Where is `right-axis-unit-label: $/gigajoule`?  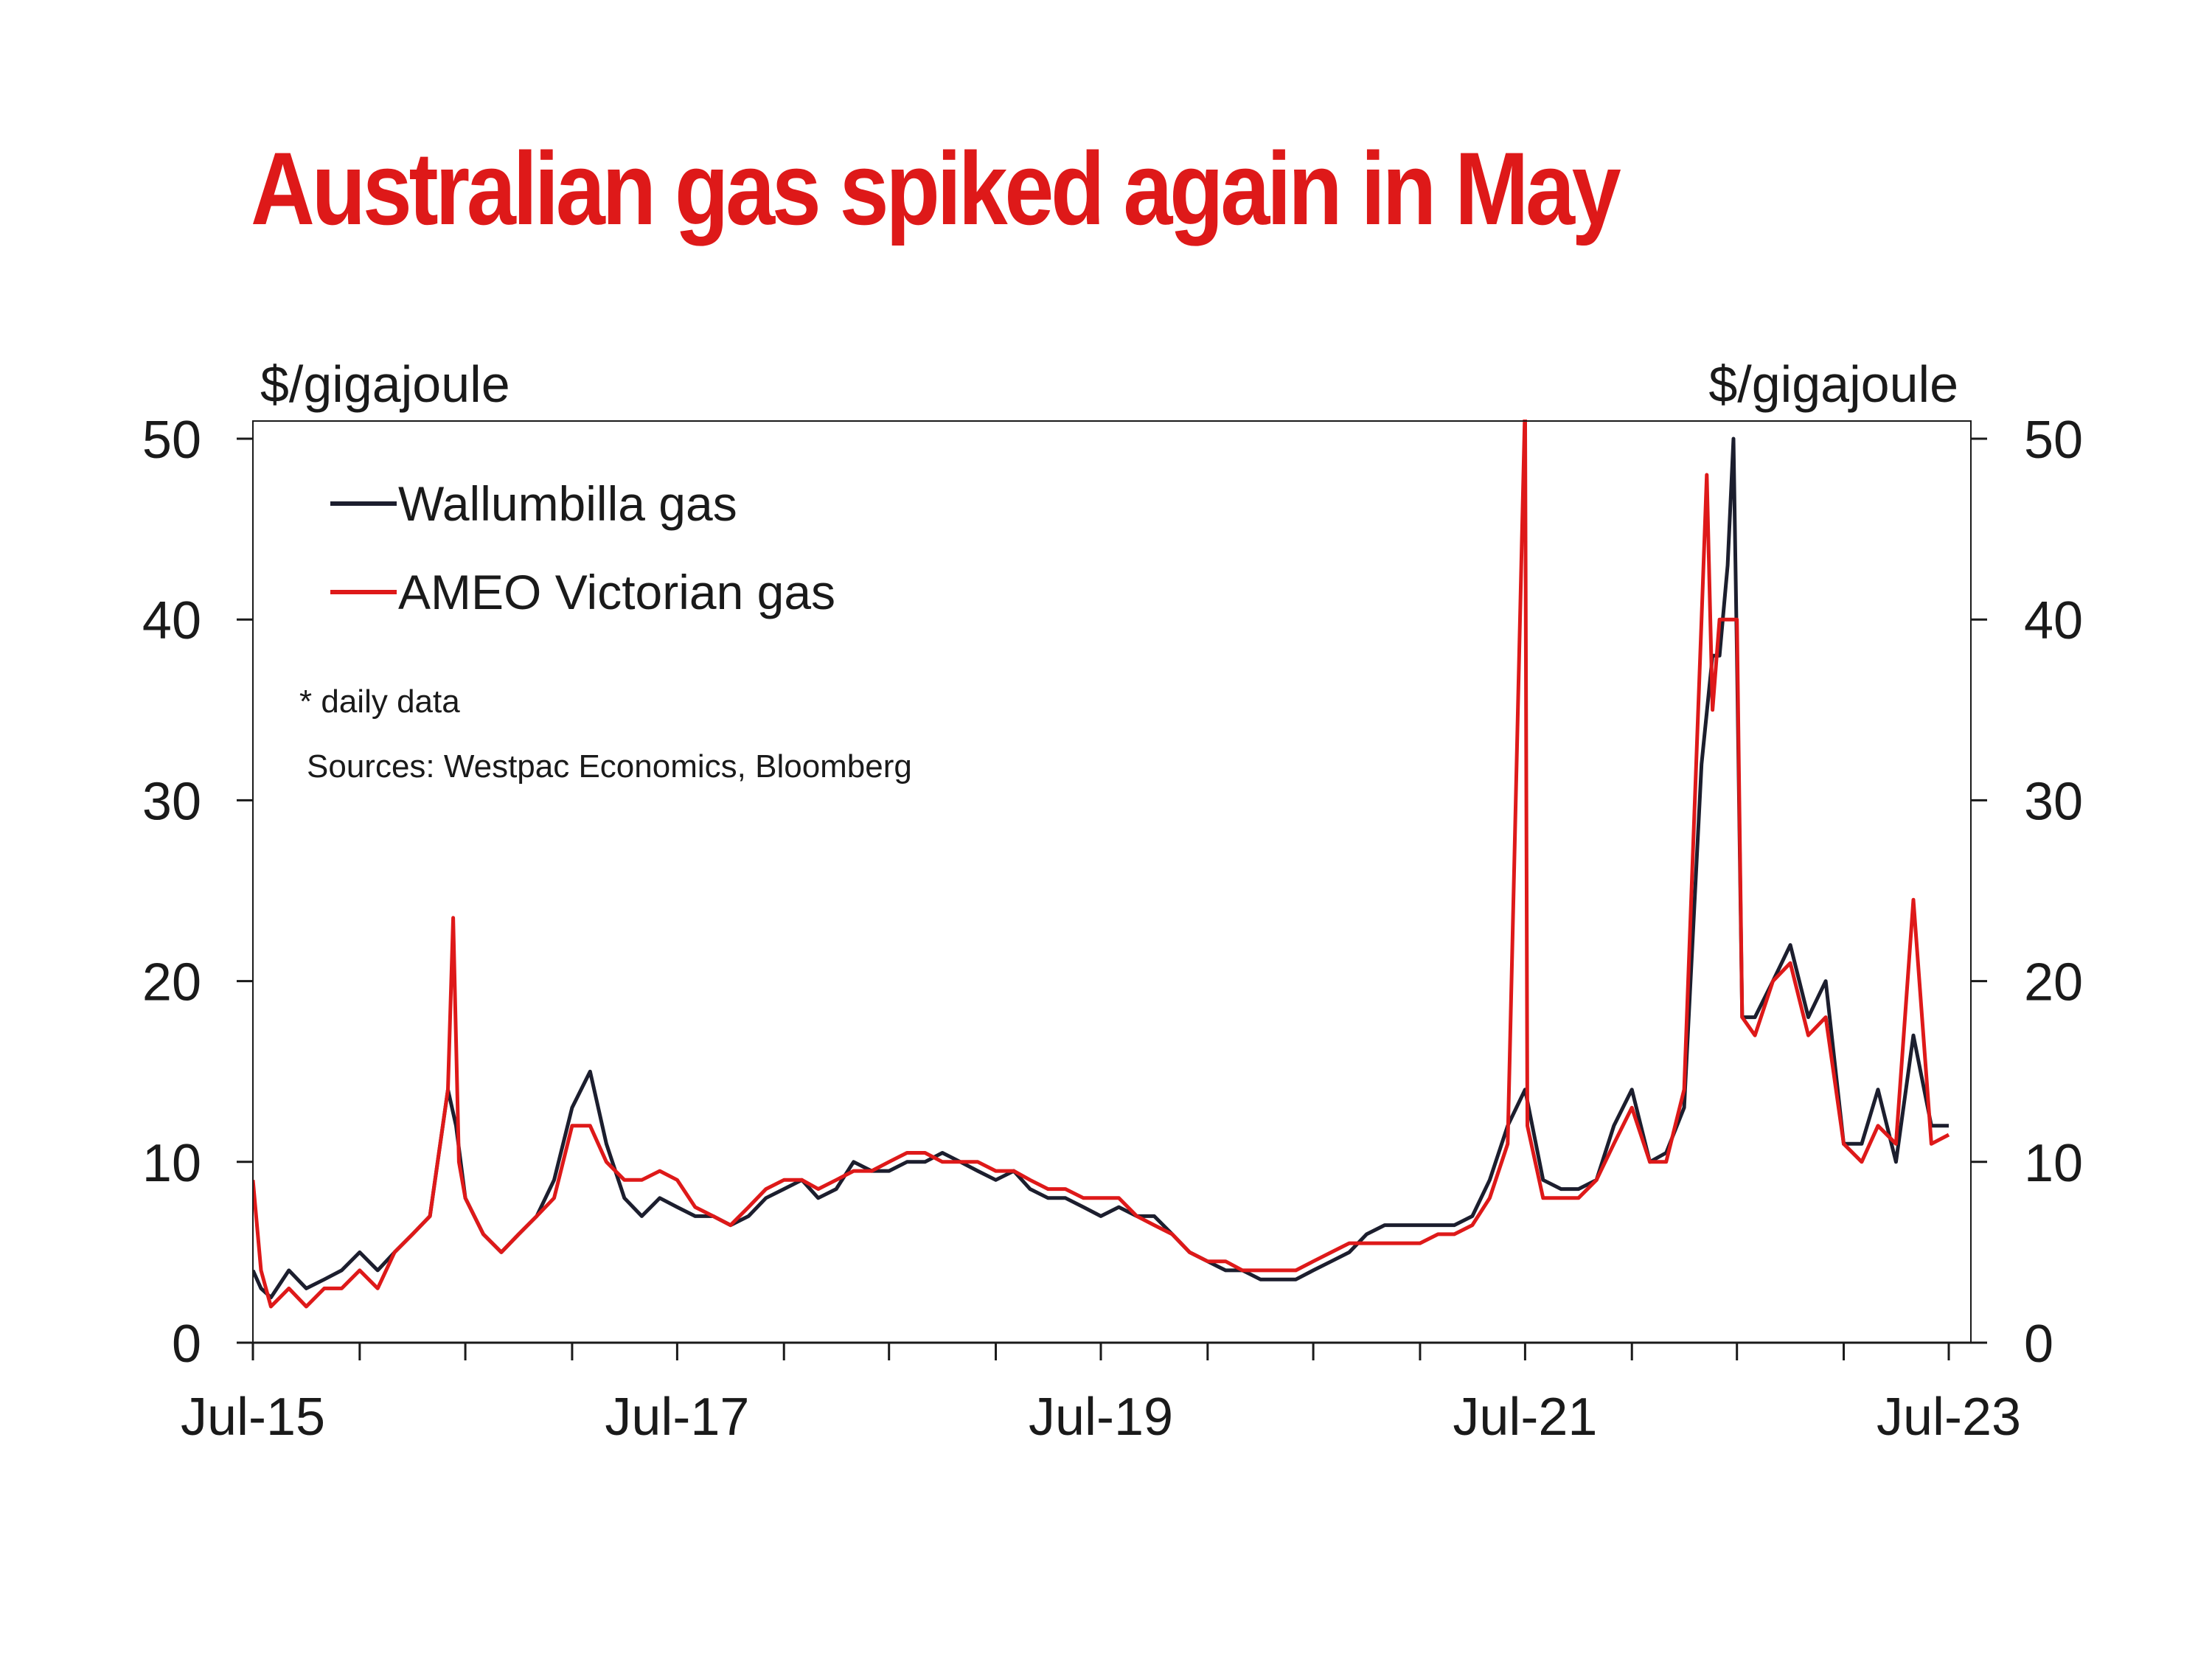 right-axis-unit-label: $/gigajoule is located at coordinates (1833, 384).